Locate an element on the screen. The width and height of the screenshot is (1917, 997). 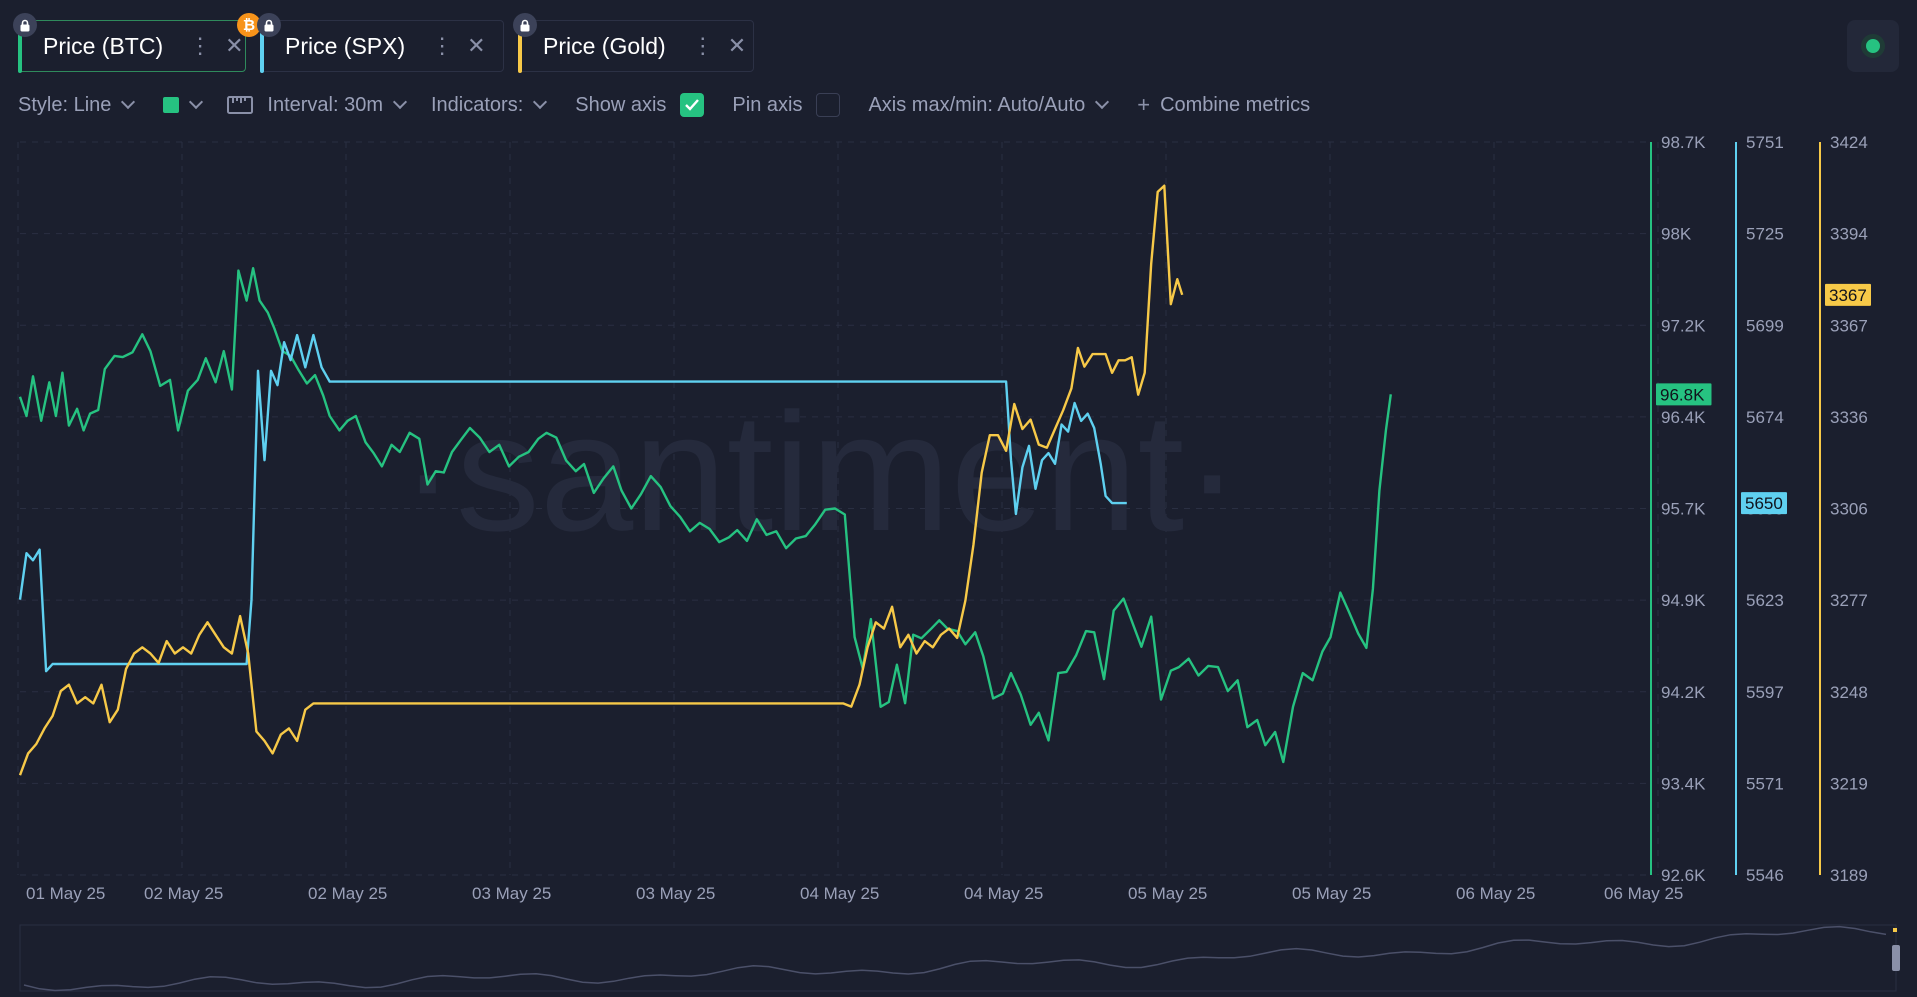
current-value-label: 3367 is located at coordinates (1848, 295).